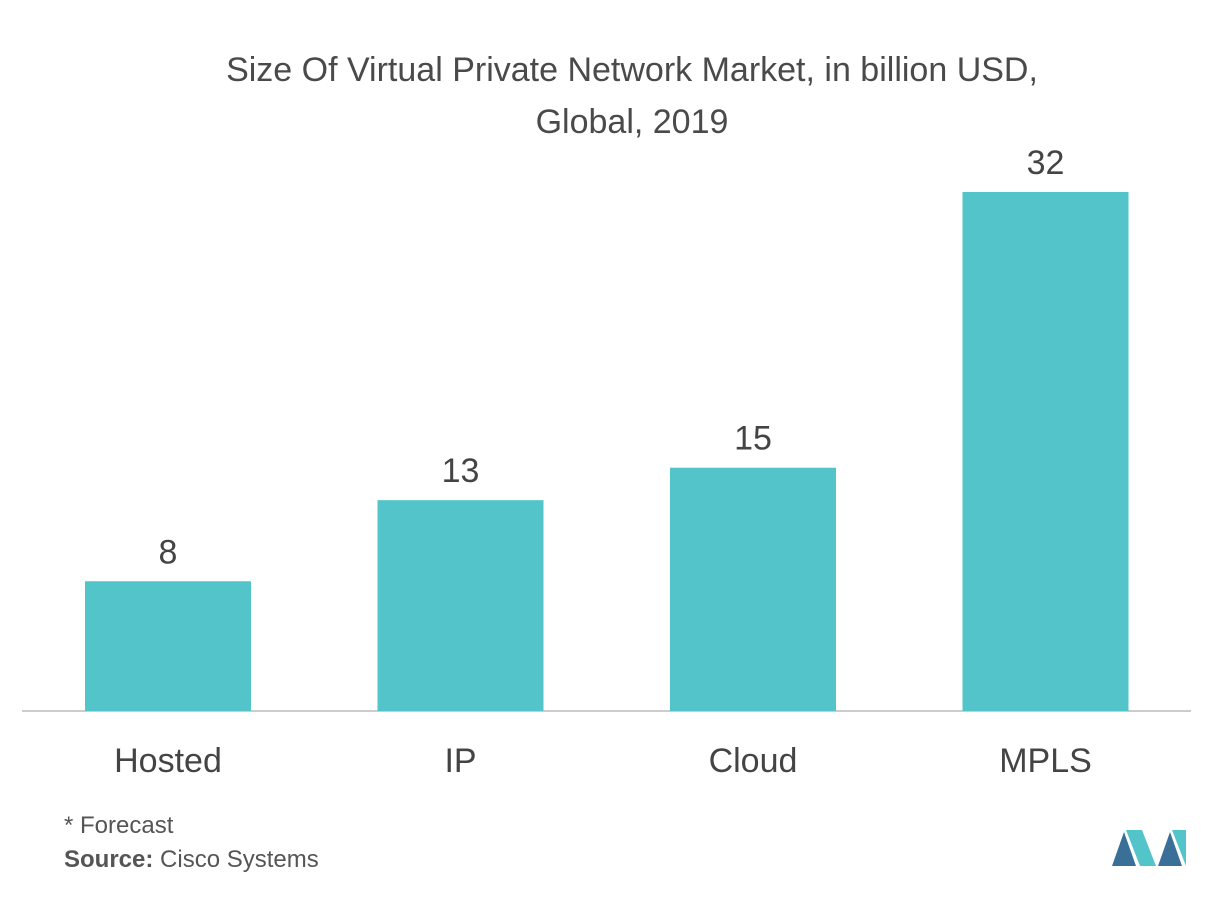 This screenshot has width=1213, height=898. What do you see at coordinates (753, 761) in the screenshot?
I see `x-tick-label-cloud: Cloud` at bounding box center [753, 761].